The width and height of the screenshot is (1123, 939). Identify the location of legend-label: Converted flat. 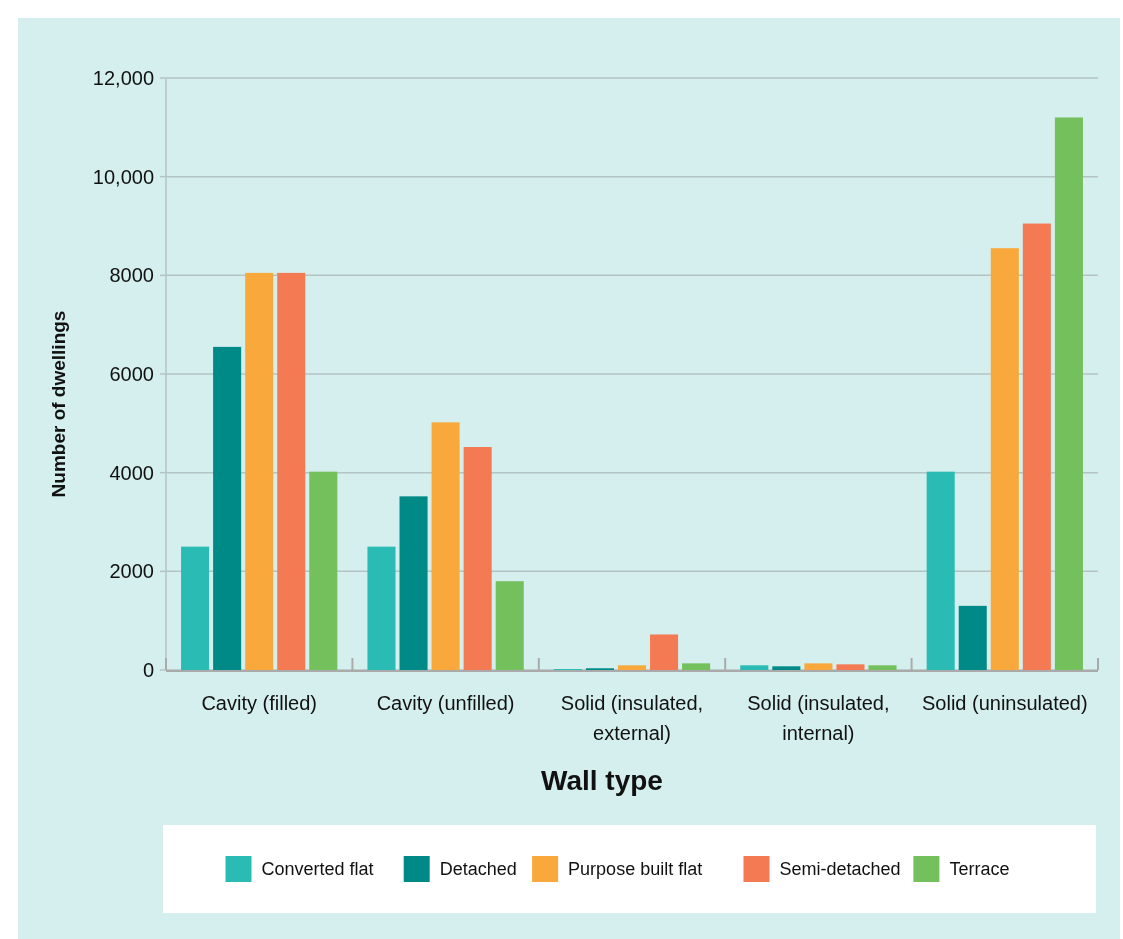
(317, 869).